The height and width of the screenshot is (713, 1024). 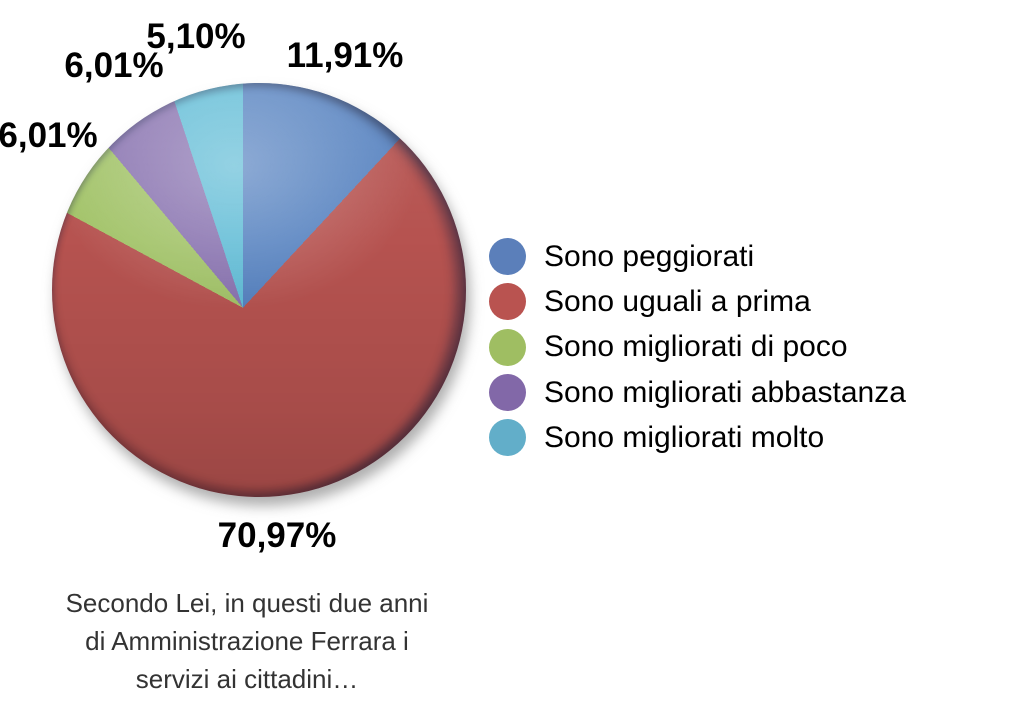 What do you see at coordinates (677, 301) in the screenshot?
I see `legend-label: Sono uguali a prima` at bounding box center [677, 301].